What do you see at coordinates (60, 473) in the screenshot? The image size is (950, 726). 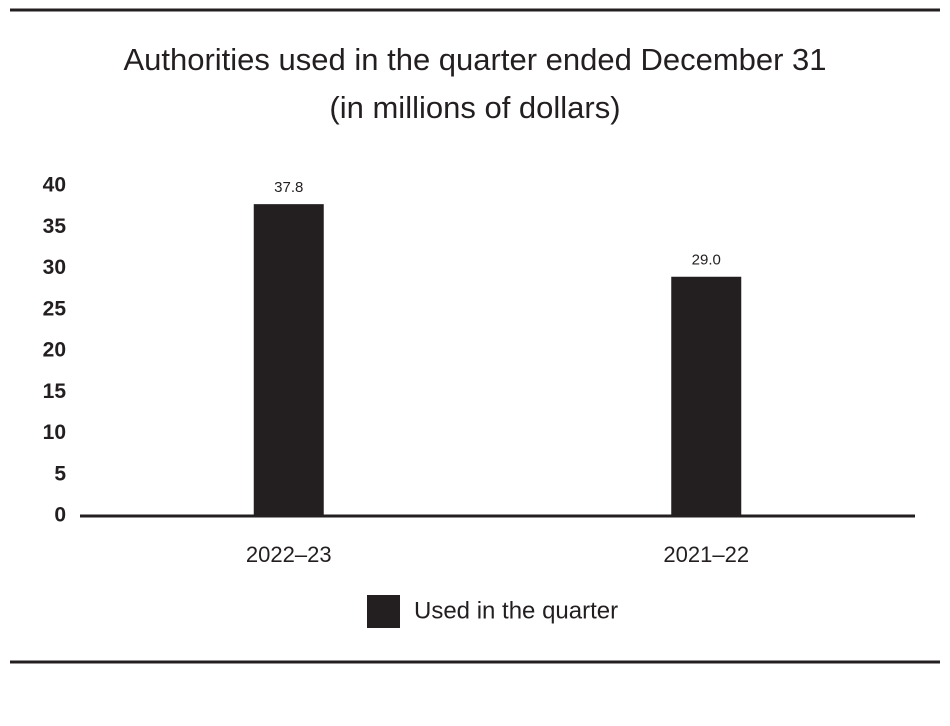 I see `y-tick-label: 5` at bounding box center [60, 473].